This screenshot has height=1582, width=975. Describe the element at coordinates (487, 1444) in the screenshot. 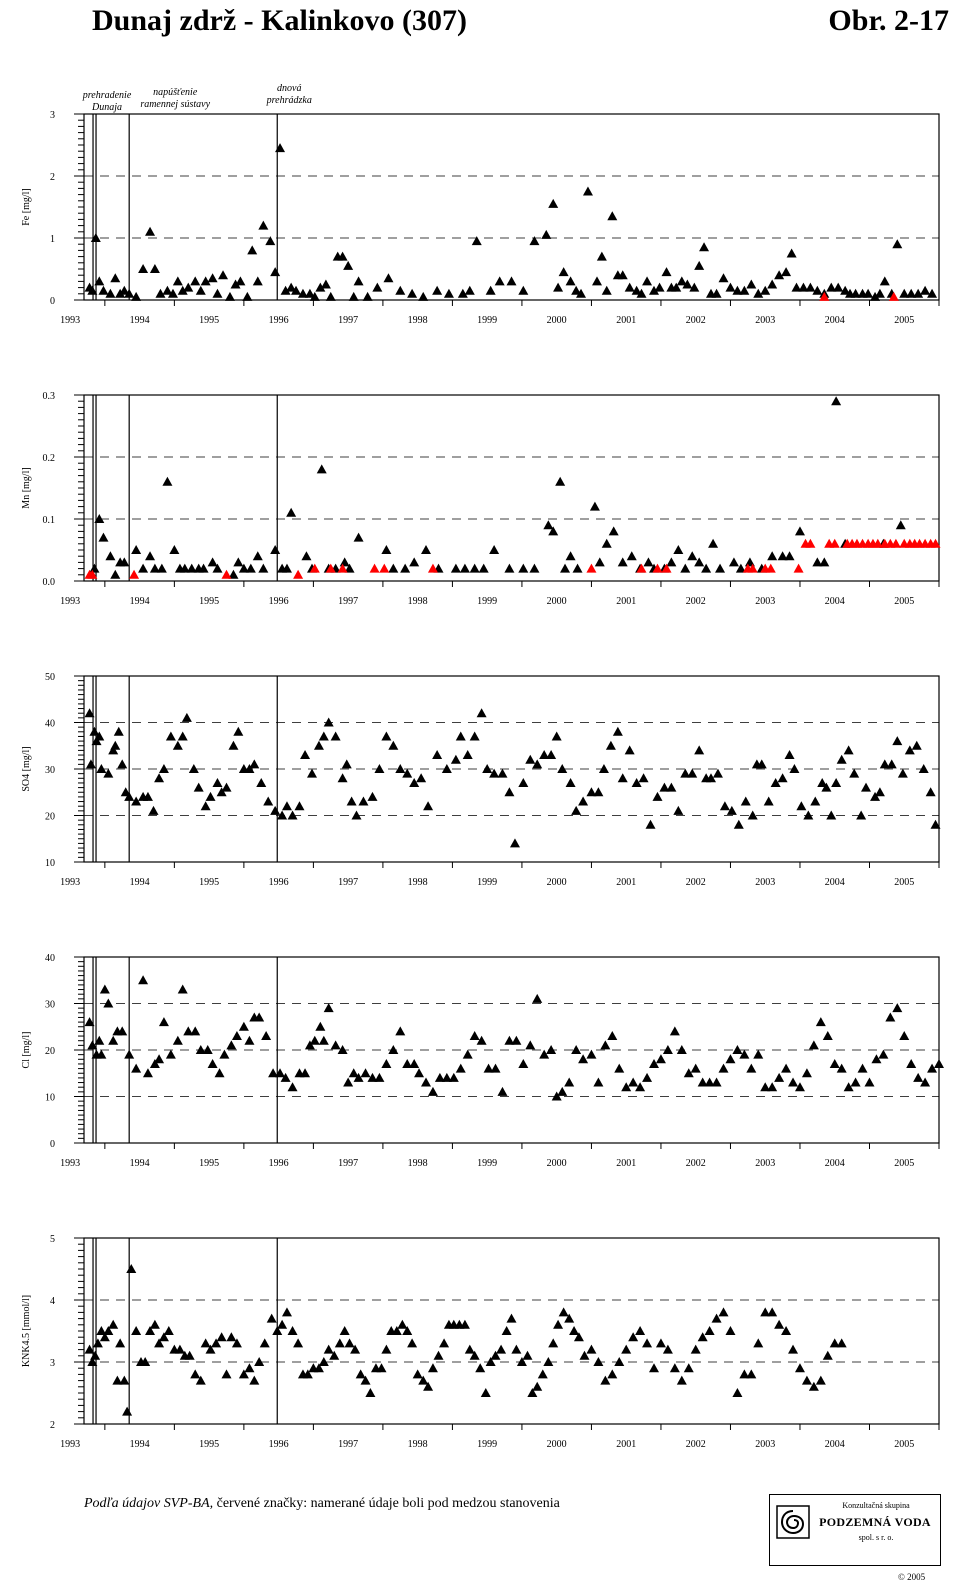

I see `x-tick-label: 1999` at that location.